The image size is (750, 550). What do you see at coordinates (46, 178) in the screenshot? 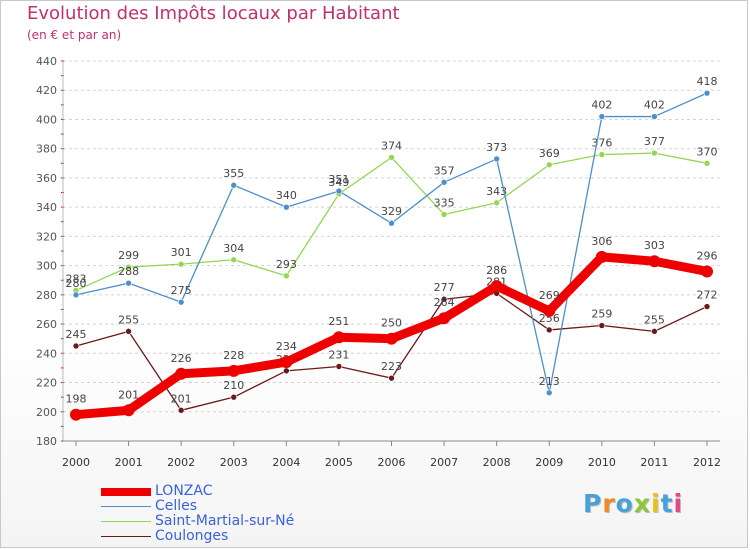
I see `y-tick-label: 360` at bounding box center [46, 178].